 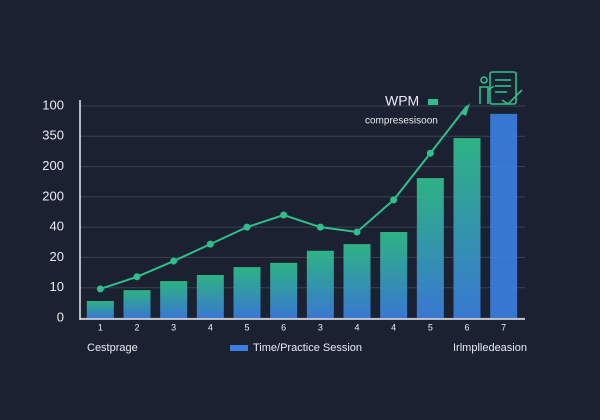 I want to click on arrow-head, so click(x=465, y=109).